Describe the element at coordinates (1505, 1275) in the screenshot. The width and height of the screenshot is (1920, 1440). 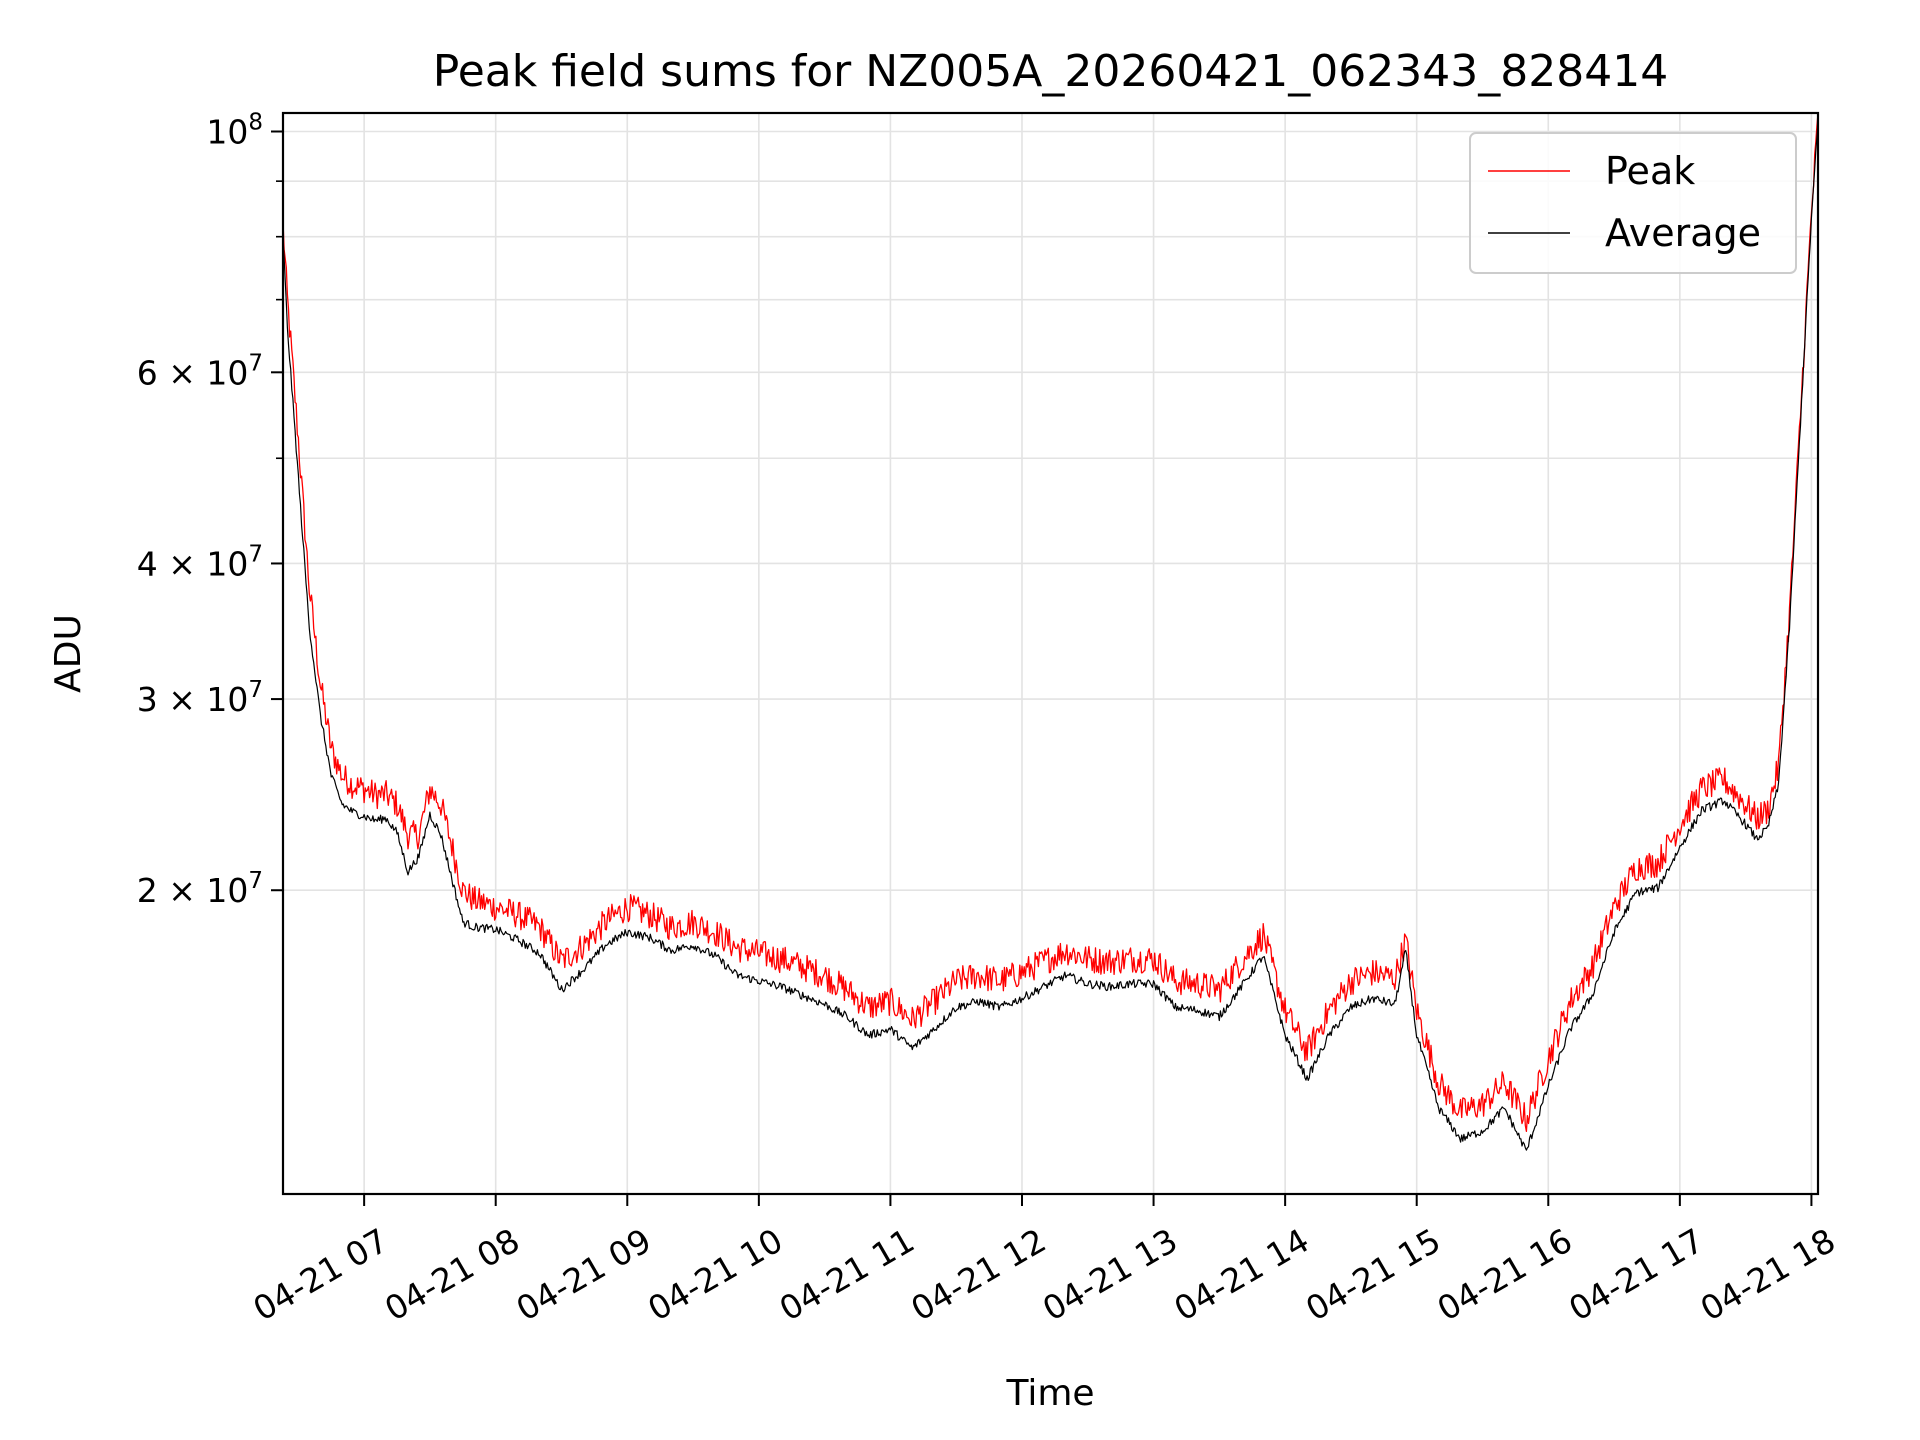
I see `x-tick-label: 04-21 16` at that location.